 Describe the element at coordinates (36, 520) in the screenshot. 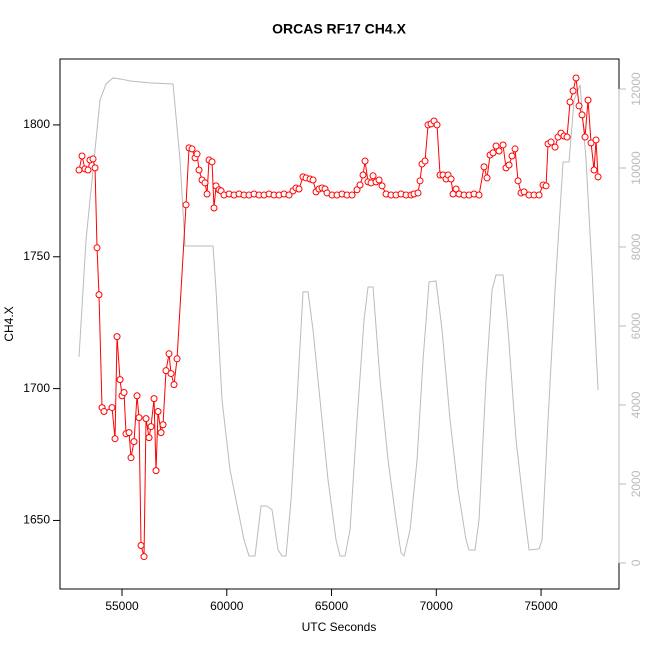

I see `y-tick-label: 1650` at that location.